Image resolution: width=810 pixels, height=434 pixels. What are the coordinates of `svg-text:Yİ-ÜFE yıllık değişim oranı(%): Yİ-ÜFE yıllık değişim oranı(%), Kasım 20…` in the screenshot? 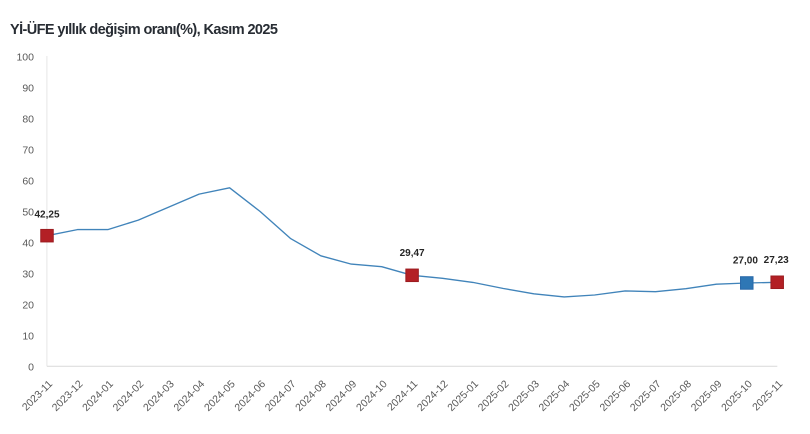 It's located at (144, 29).